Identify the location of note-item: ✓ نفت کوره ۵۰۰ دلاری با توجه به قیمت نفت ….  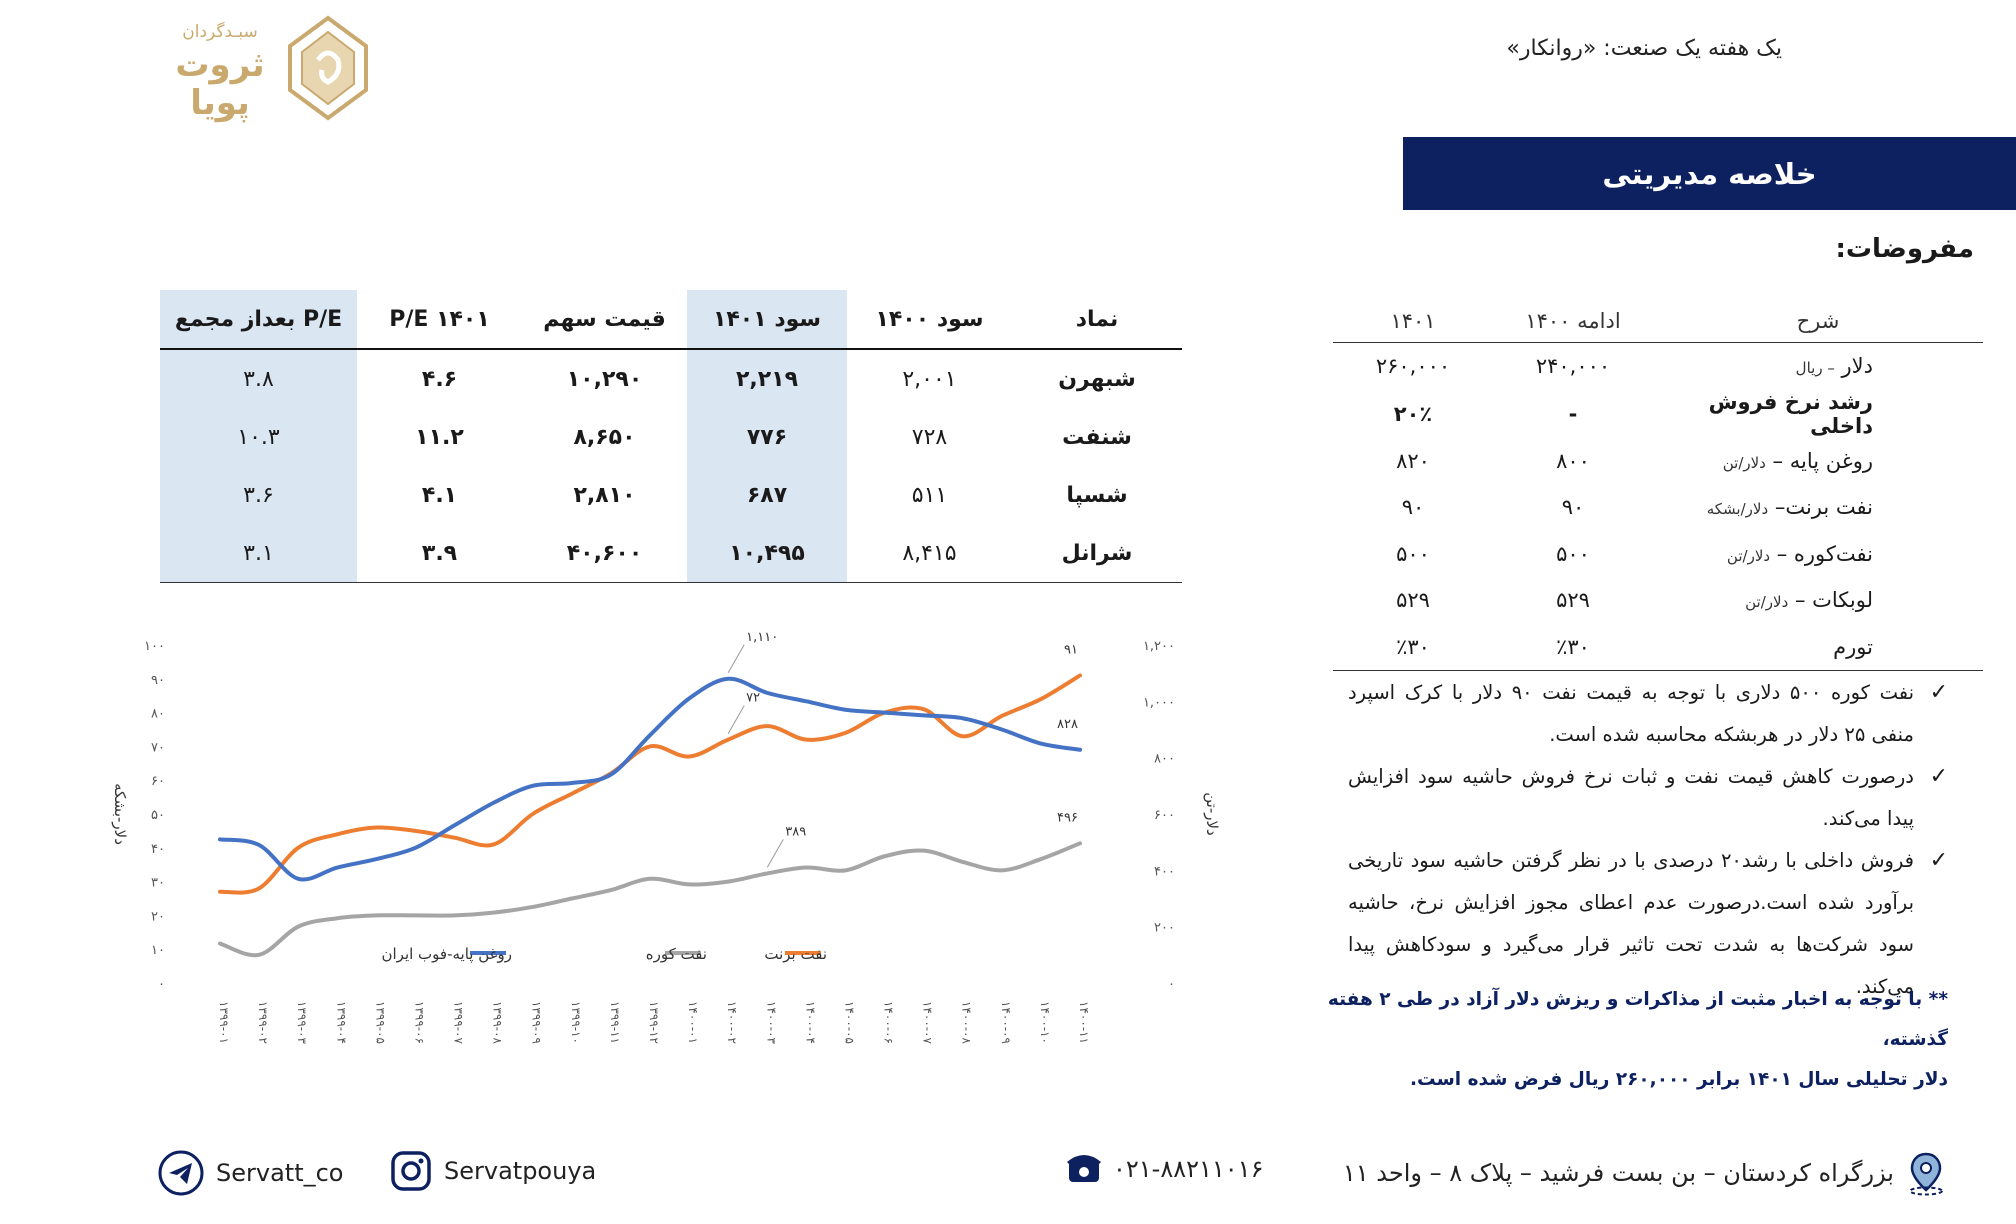
(1648, 714).